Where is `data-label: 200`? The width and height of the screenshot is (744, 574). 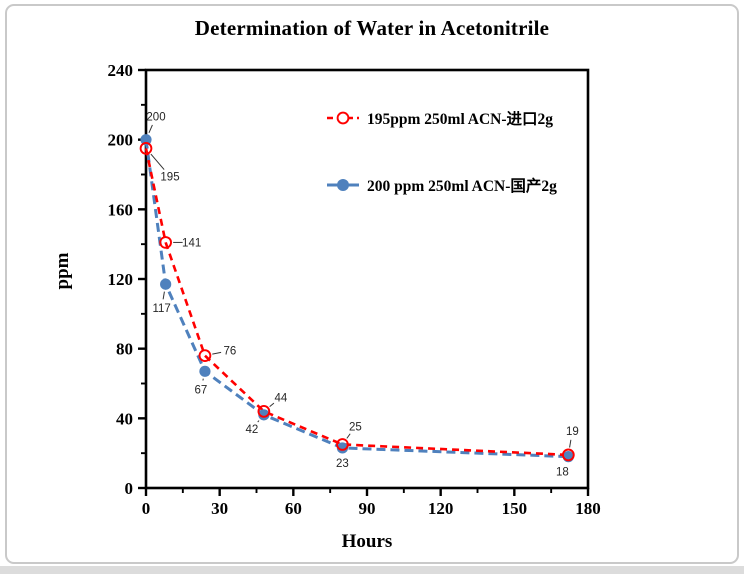
data-label: 200 is located at coordinates (155, 118).